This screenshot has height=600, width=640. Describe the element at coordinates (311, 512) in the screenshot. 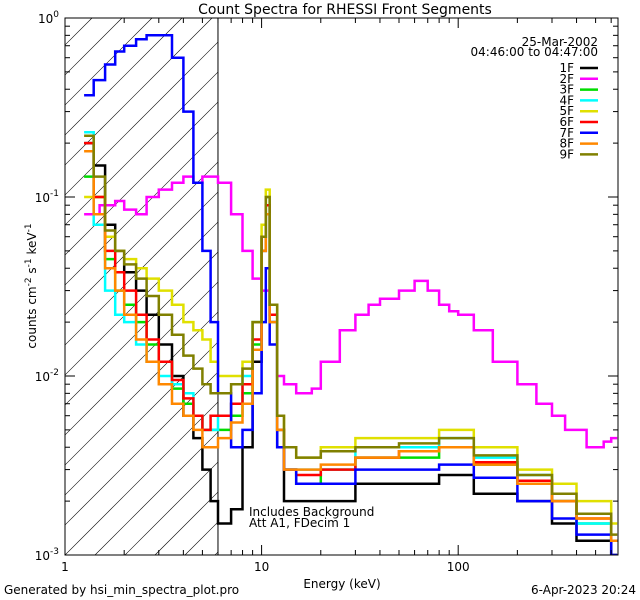

I see `annotation-background: Includes Background` at that location.